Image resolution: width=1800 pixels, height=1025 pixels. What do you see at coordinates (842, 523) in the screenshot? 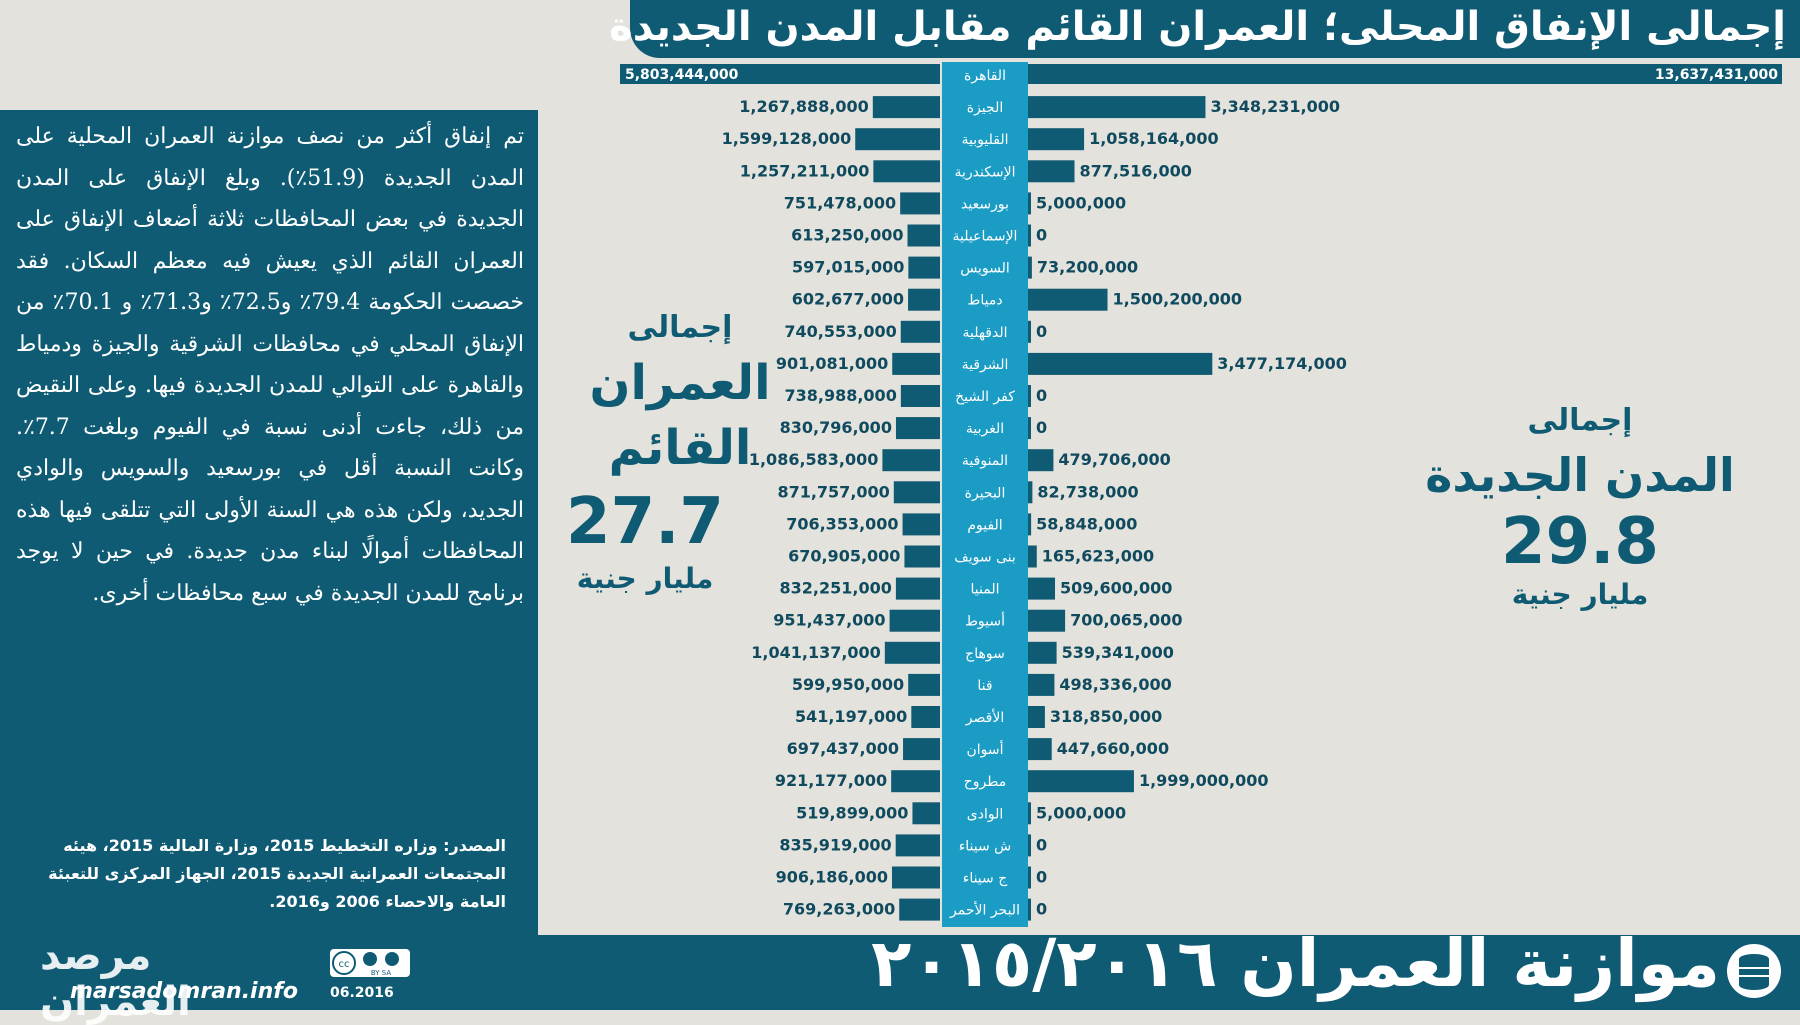
I see `value-label-existing: 706,353,000` at bounding box center [842, 523].